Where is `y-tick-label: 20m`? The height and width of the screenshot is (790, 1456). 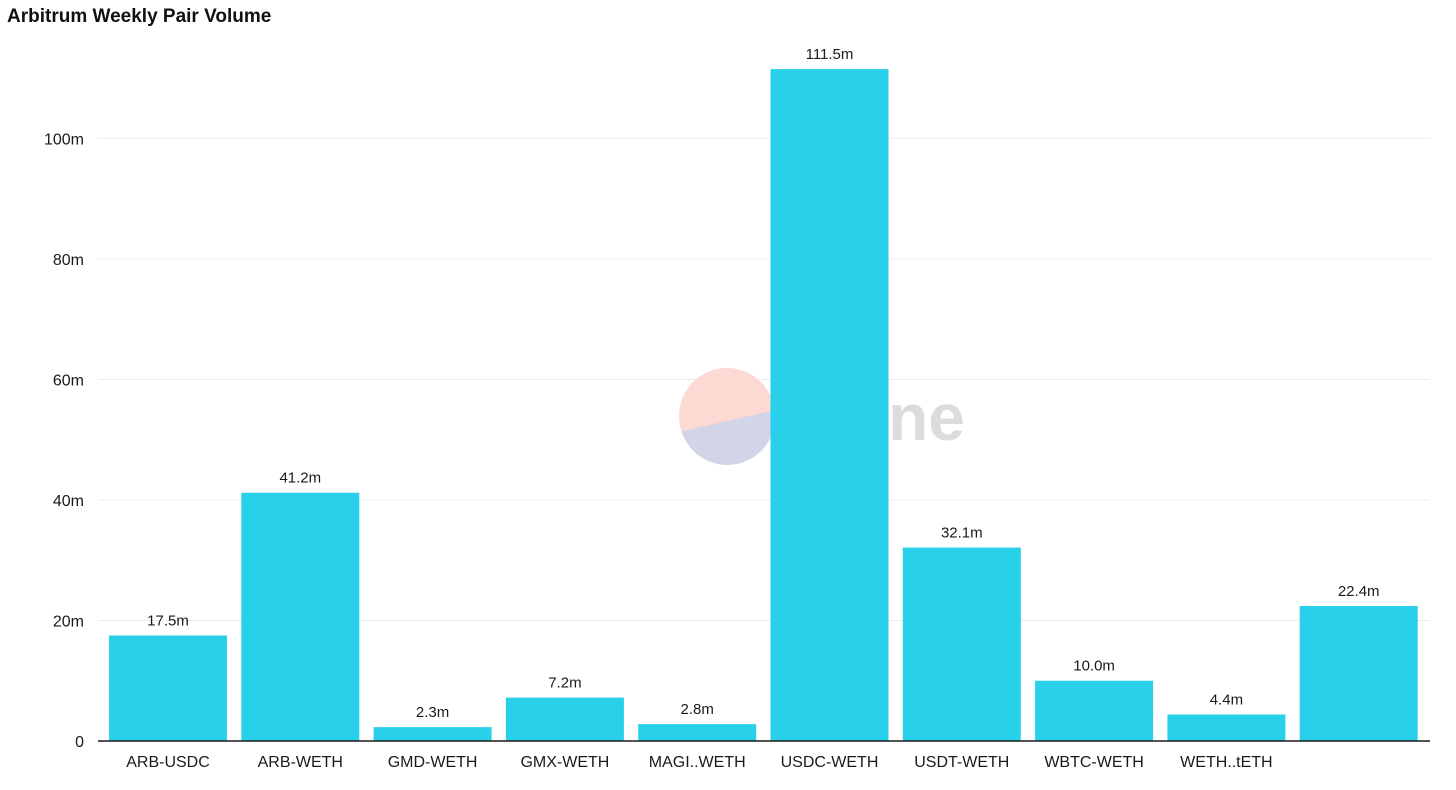 y-tick-label: 20m is located at coordinates (68, 621).